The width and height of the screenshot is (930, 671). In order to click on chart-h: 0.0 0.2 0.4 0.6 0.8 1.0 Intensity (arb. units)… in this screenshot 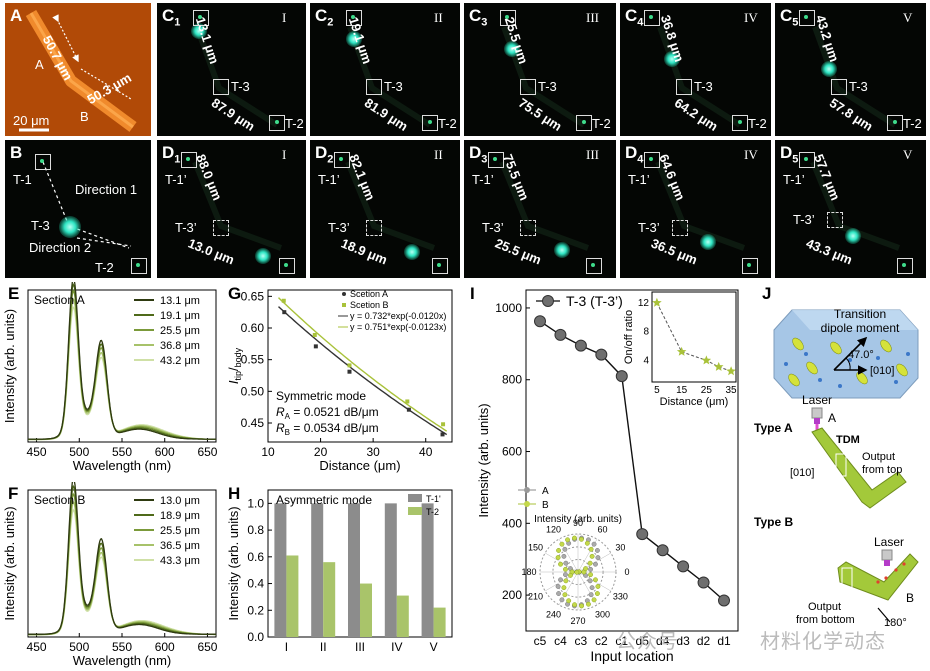, I will do `click(339, 571)`.